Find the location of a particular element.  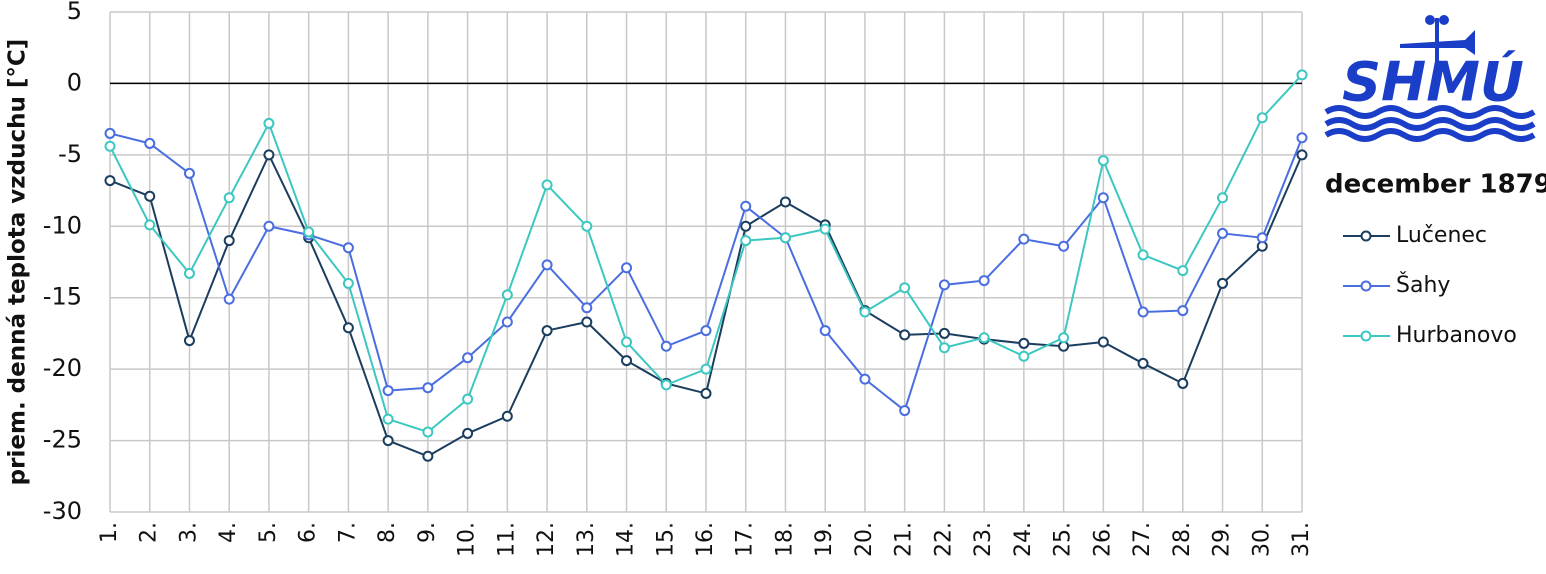

logo-vane is located at coordinates (1437, 42).